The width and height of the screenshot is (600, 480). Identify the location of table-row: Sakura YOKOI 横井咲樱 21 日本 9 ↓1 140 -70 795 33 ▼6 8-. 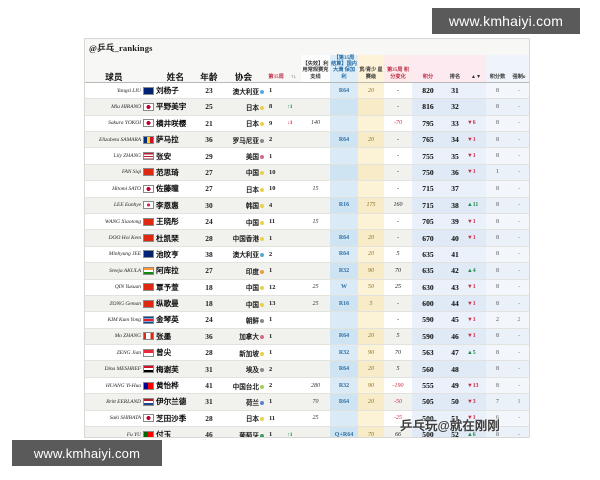
(307, 123).